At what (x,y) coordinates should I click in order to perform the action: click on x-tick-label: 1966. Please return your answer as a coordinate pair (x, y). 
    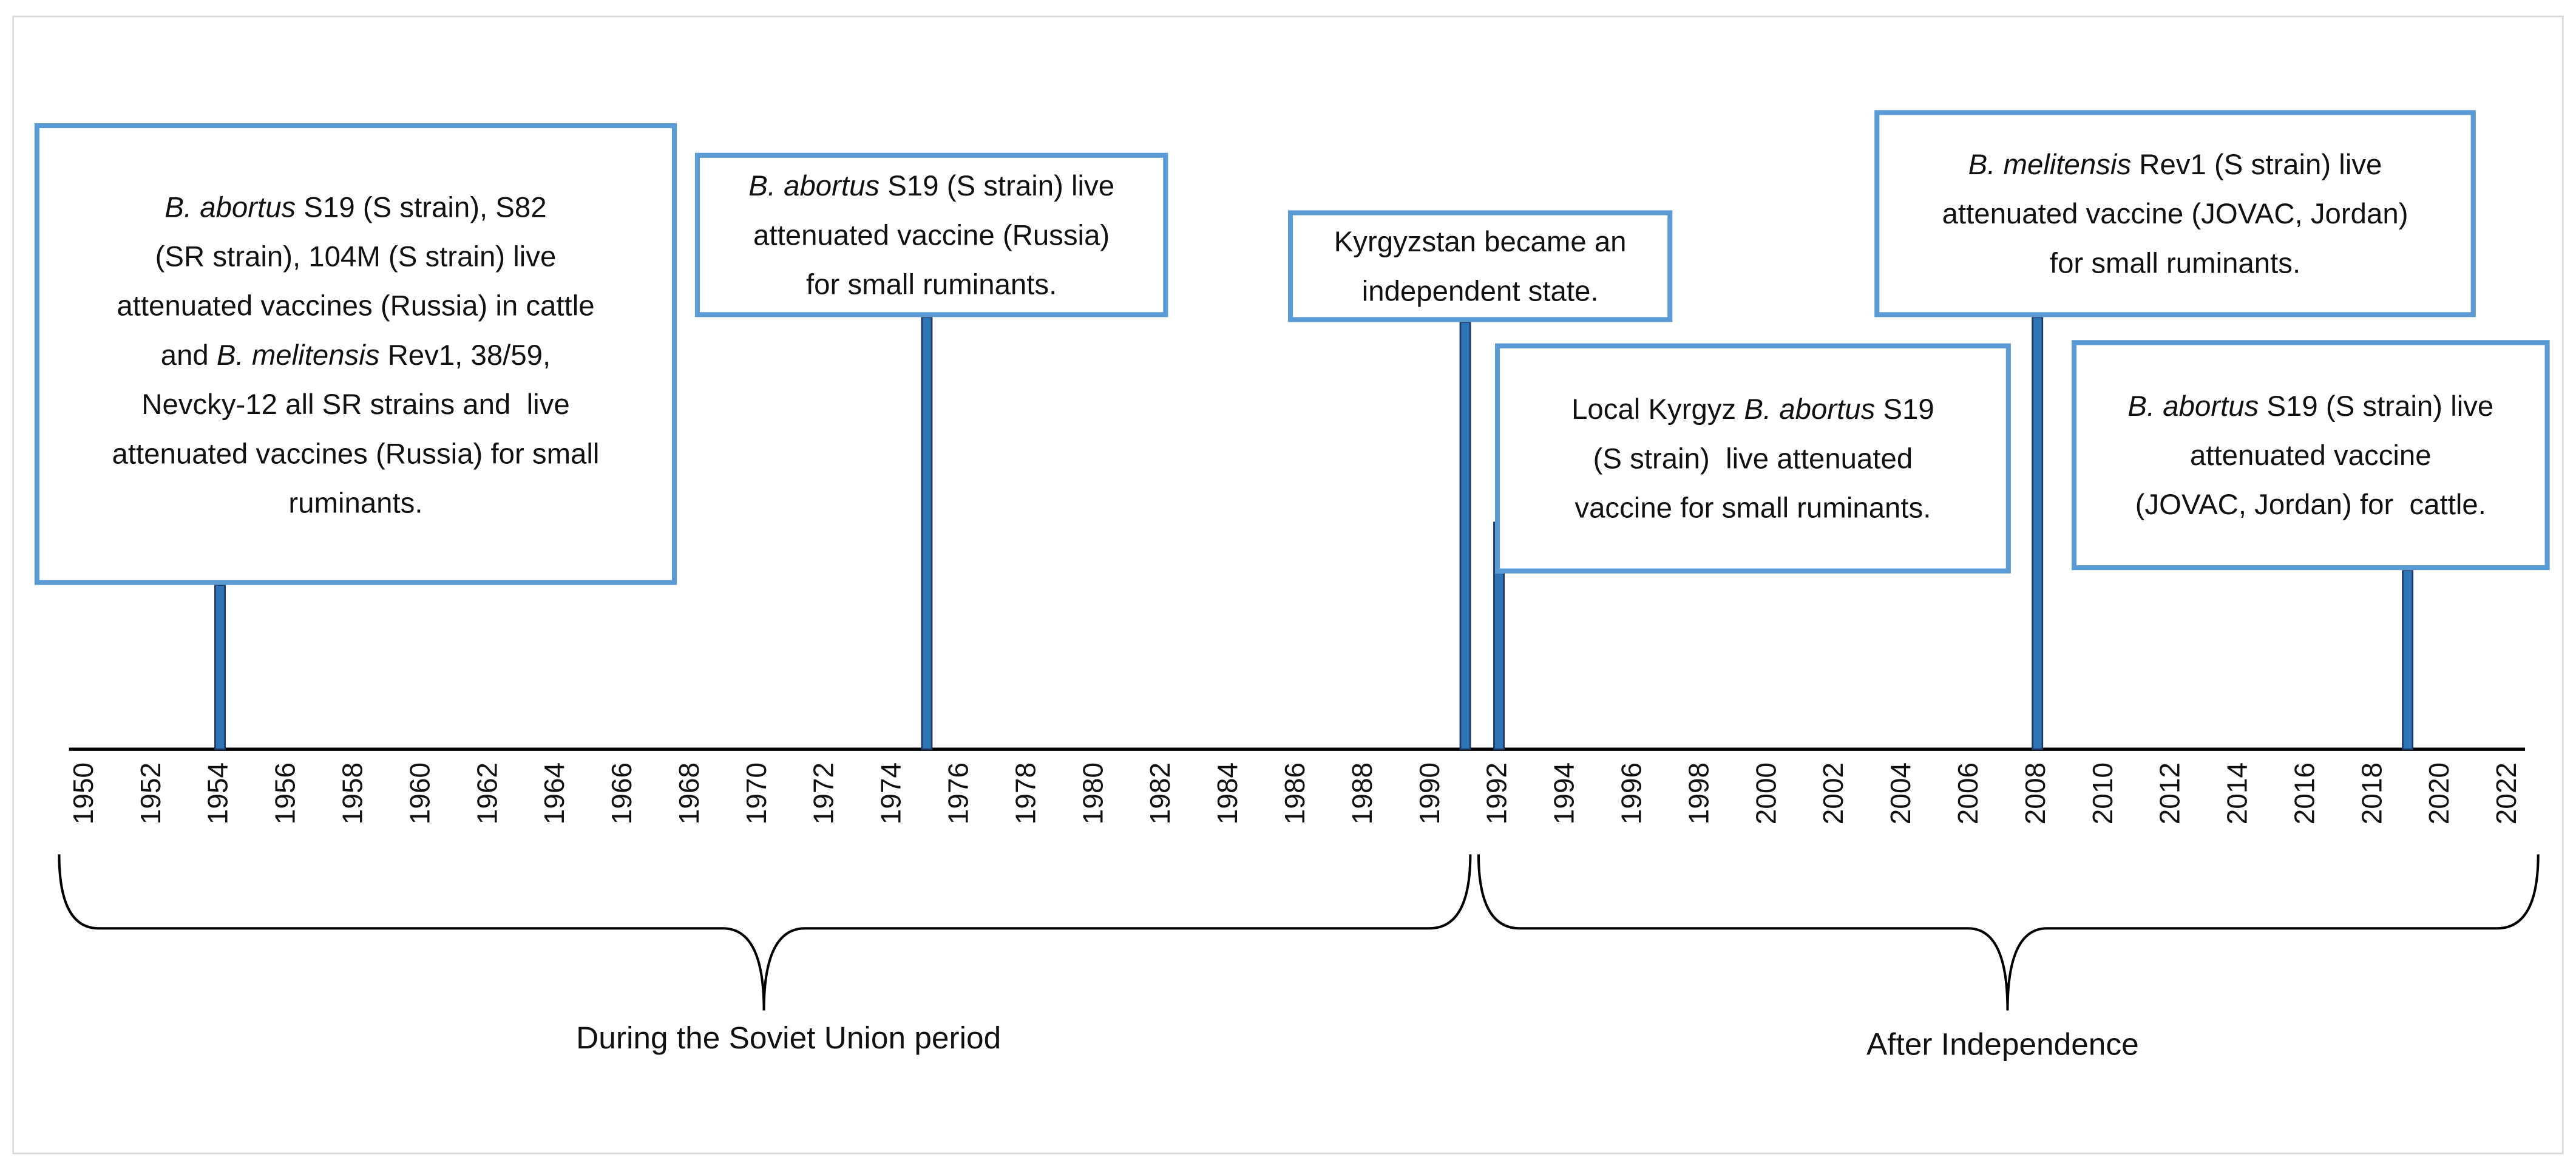
    Looking at the image, I should click on (622, 793).